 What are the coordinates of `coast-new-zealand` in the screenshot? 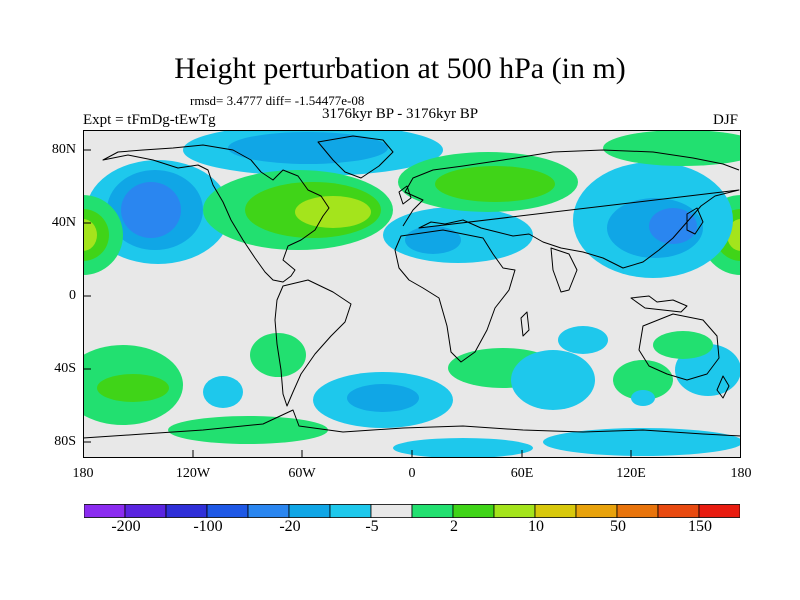 It's located at (723, 387).